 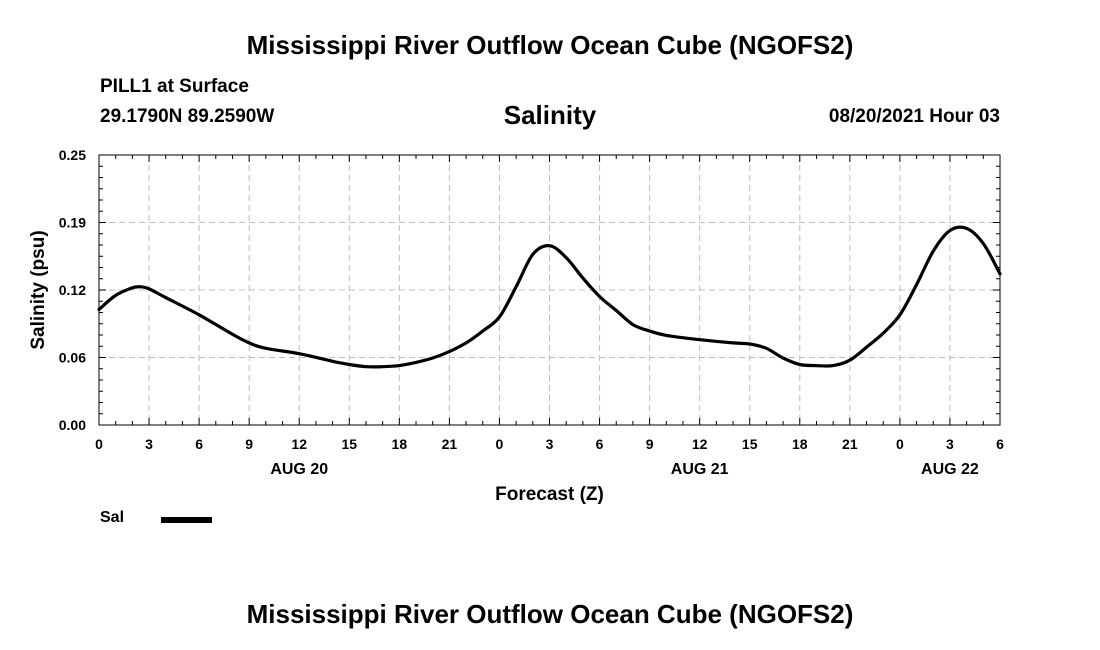 I want to click on coordinates-label: 29.1790N 89.2590W, so click(x=187, y=116).